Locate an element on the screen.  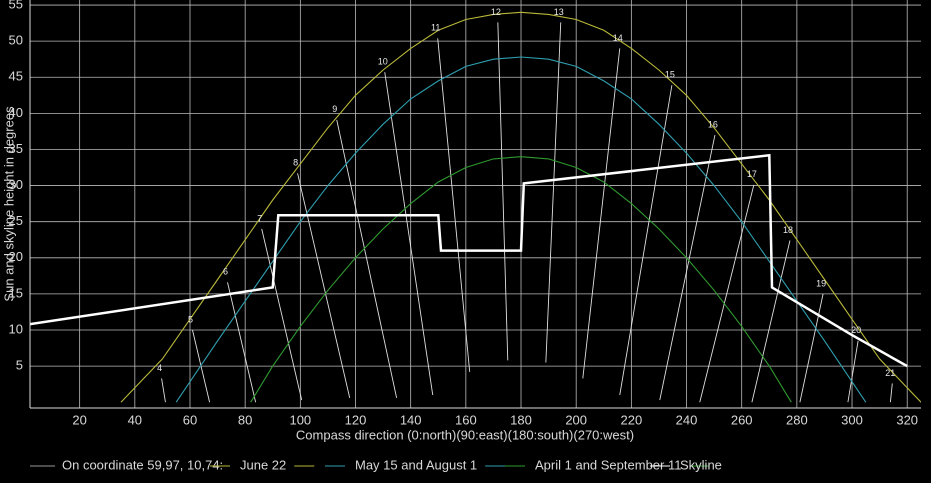
x-tick-label: 260 is located at coordinates (742, 419).